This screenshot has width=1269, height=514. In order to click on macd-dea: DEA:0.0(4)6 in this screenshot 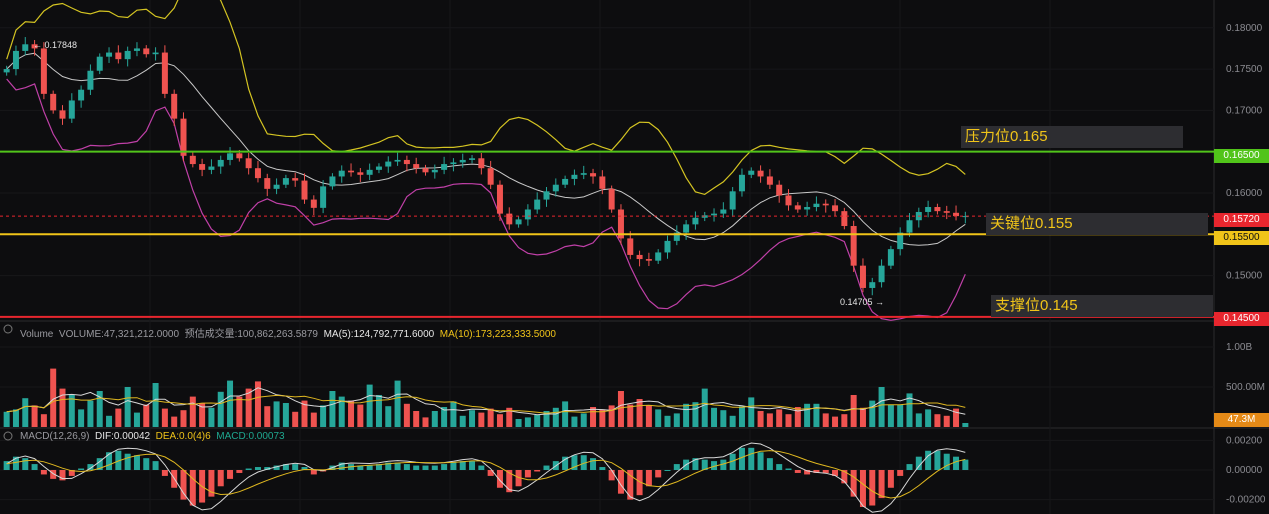, I will do `click(183, 436)`.